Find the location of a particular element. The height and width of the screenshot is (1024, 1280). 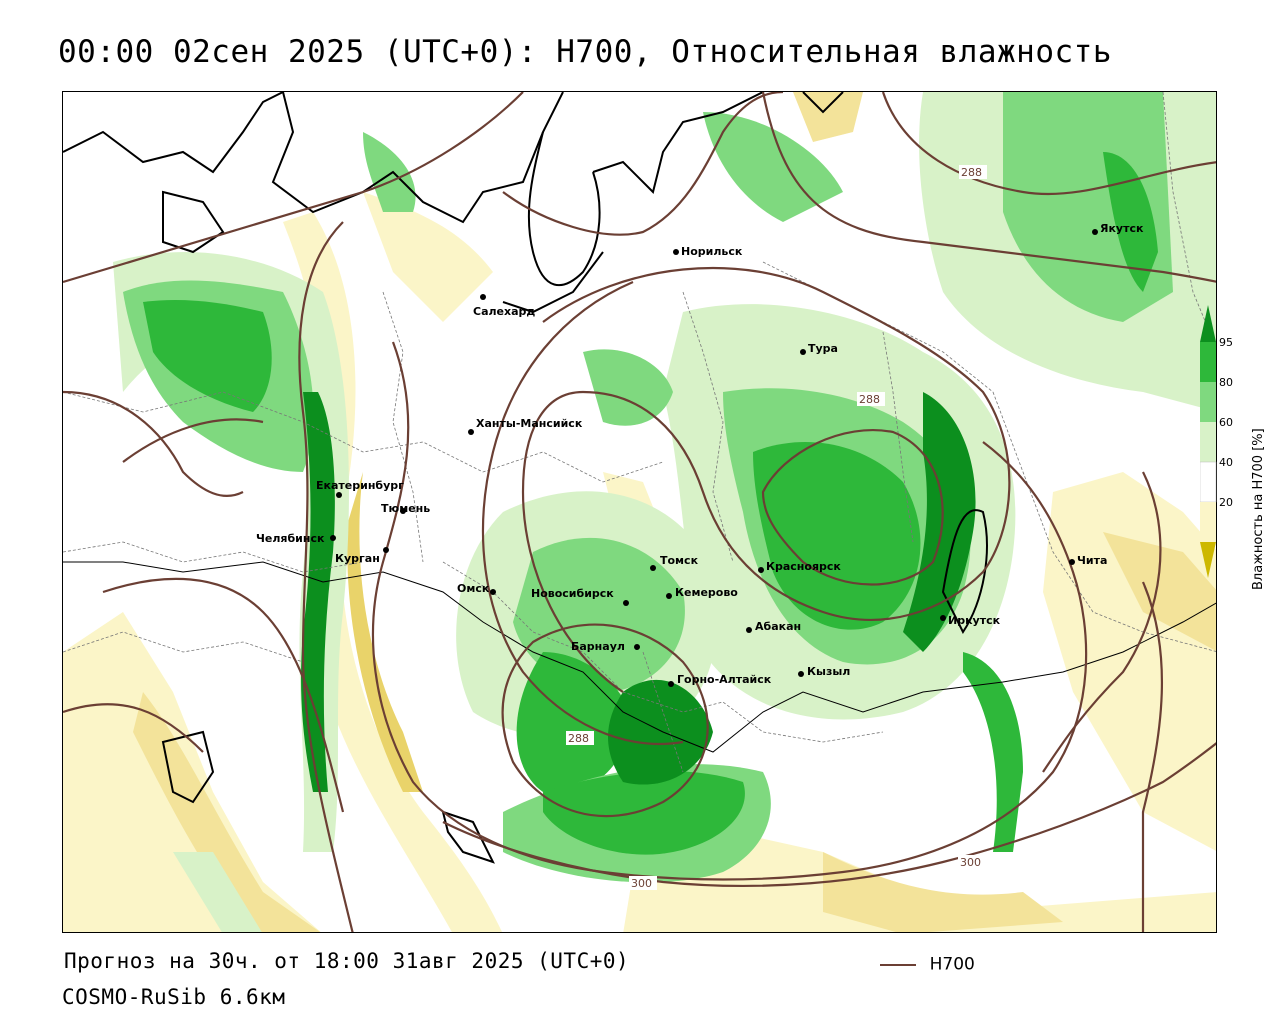

colorbar-top-cap is located at coordinates (1208, 323).